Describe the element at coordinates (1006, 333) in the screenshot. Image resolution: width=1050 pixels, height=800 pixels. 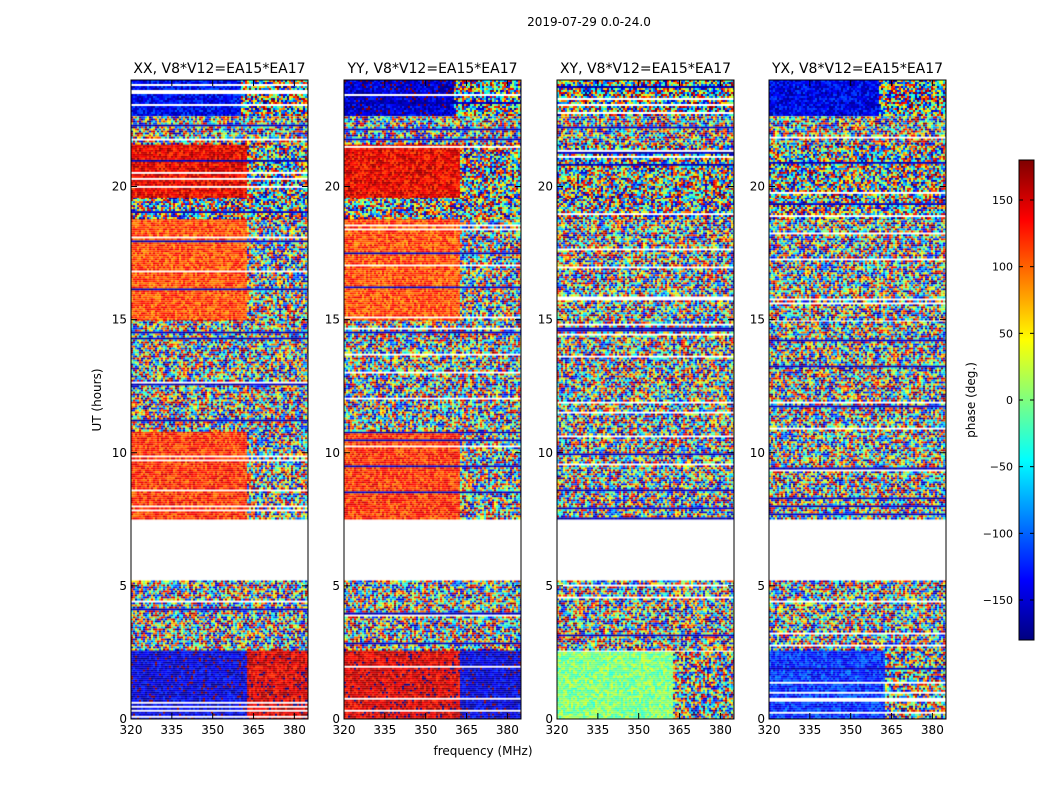
I see `colorbar-tick-label: 50` at that location.